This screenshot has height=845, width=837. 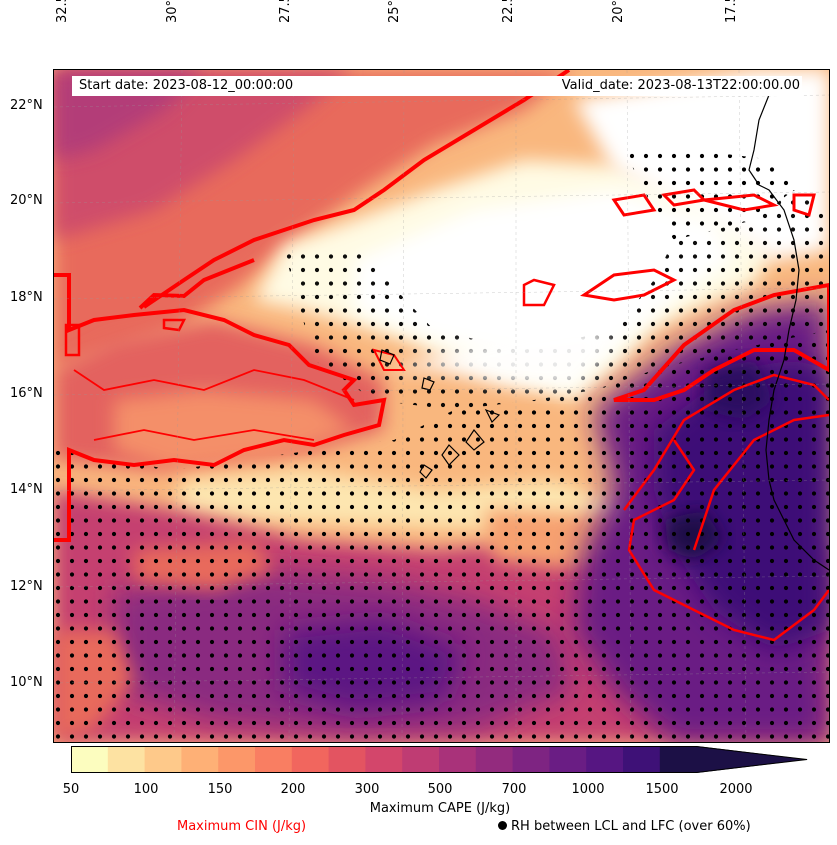 What do you see at coordinates (680, 85) in the screenshot?
I see `valid-date: Valid_date: 2023-08-13T22:00:00.00` at bounding box center [680, 85].